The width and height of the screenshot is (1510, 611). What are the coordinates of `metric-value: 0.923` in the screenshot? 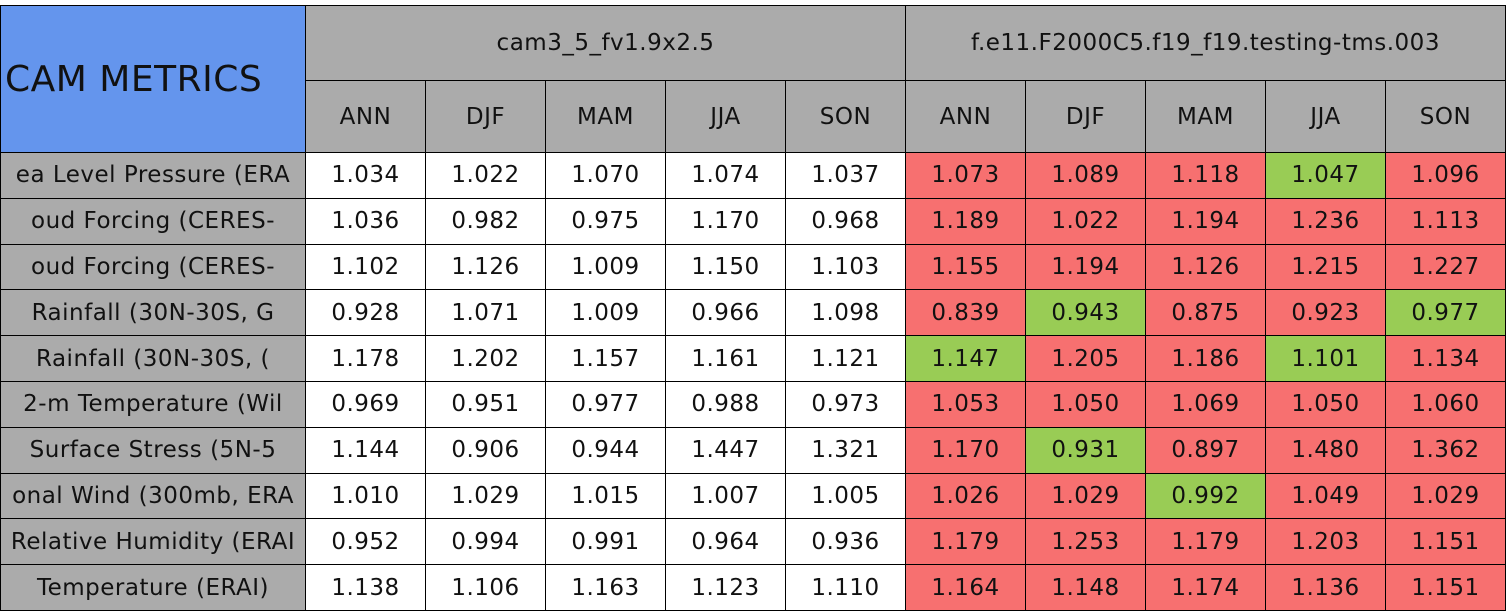 It's located at (1325, 313).